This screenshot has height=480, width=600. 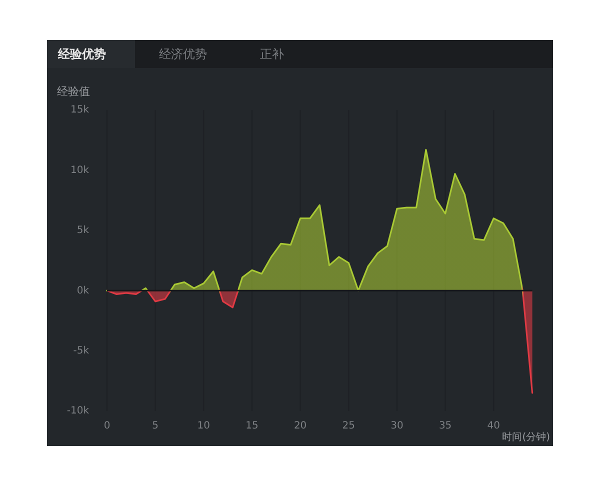 I want to click on y-axis-title: 经验值, so click(x=73, y=91).